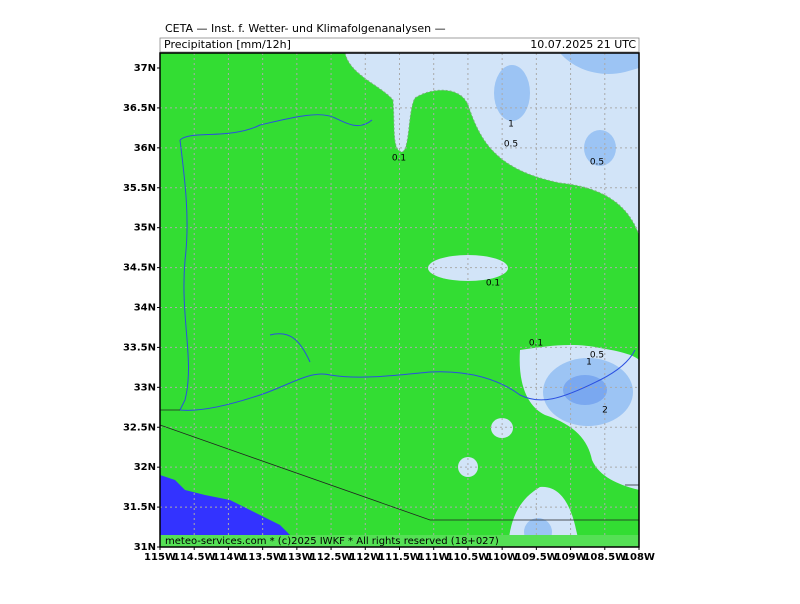  I want to click on contour-label: 2, so click(605, 411).